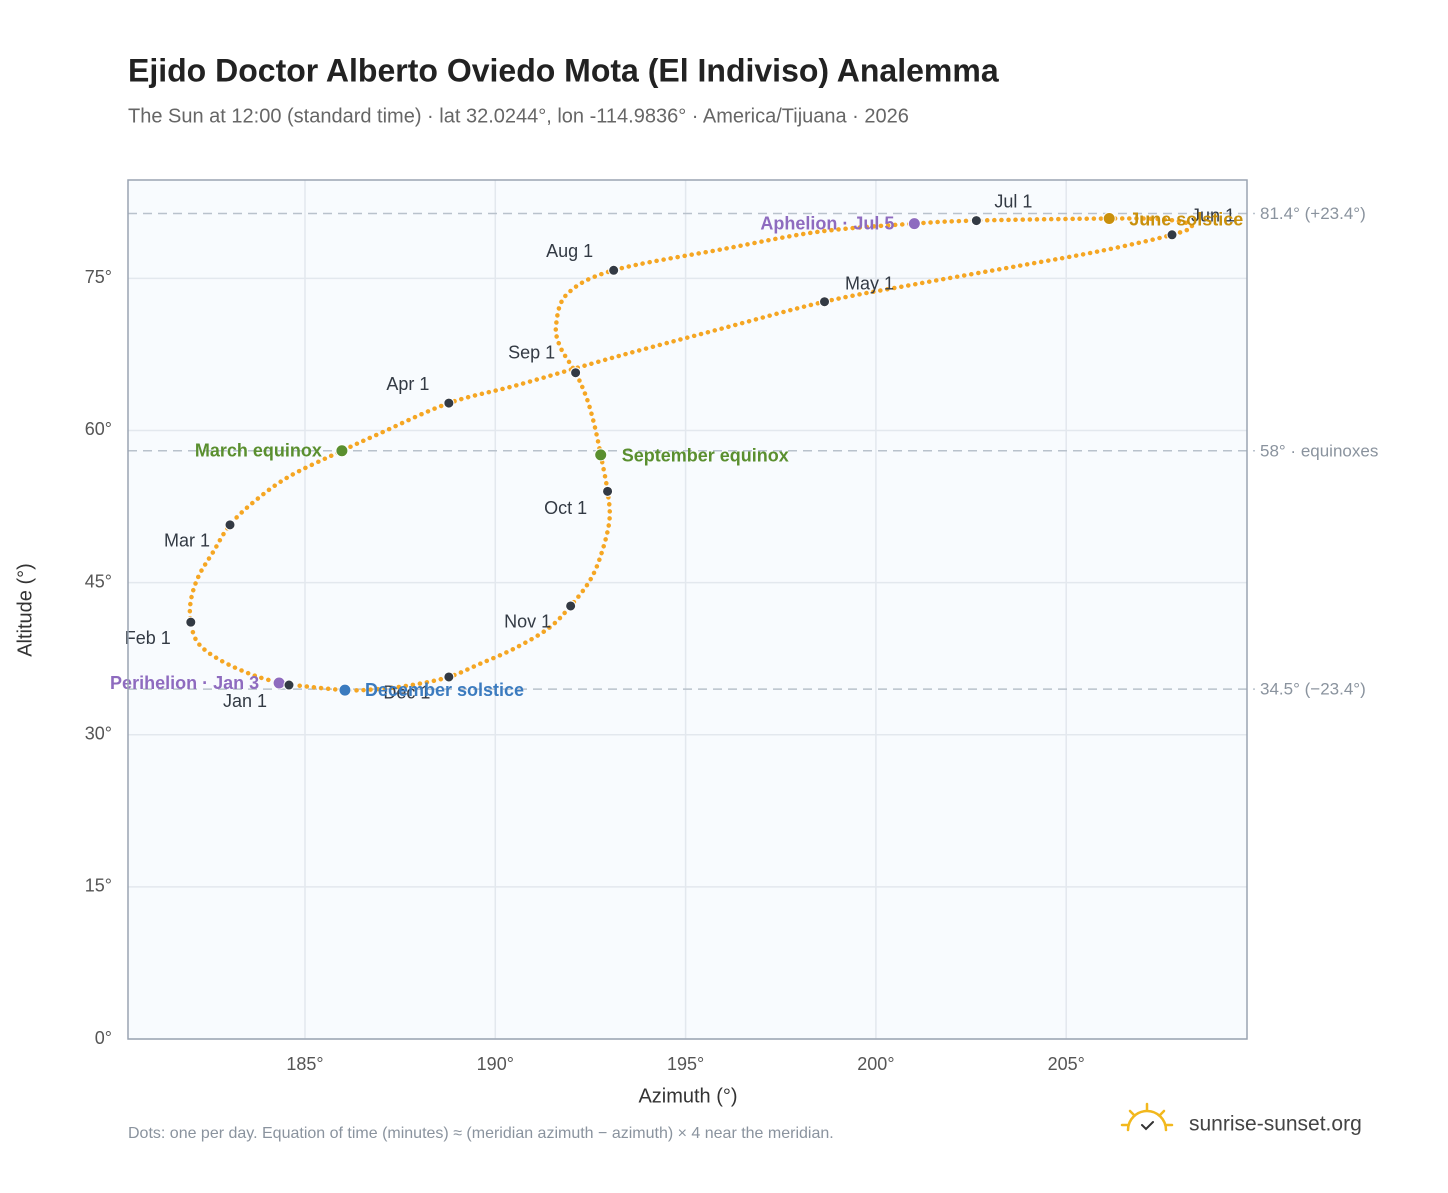  I want to click on y-tick-label: 75°, so click(98, 277).